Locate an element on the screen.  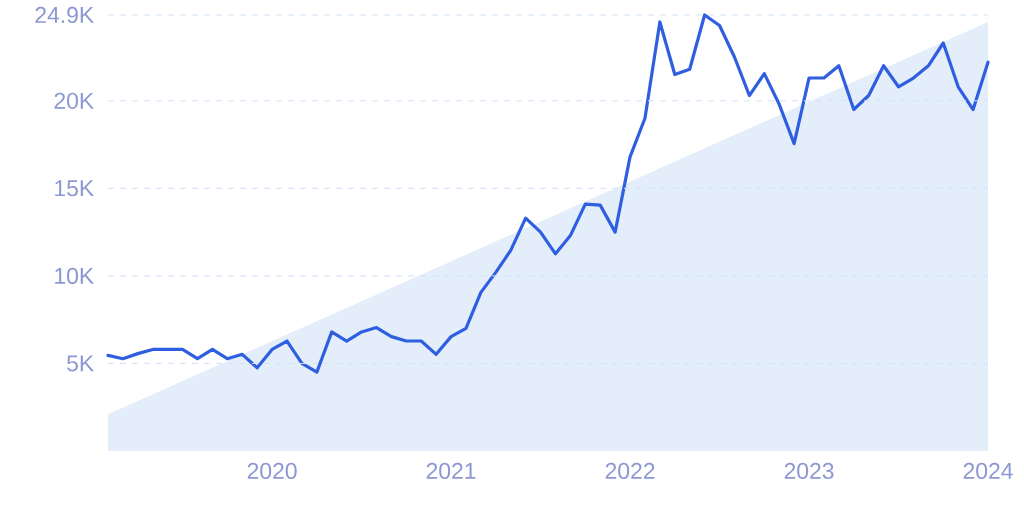
x-tick-label: 2020 is located at coordinates (272, 471).